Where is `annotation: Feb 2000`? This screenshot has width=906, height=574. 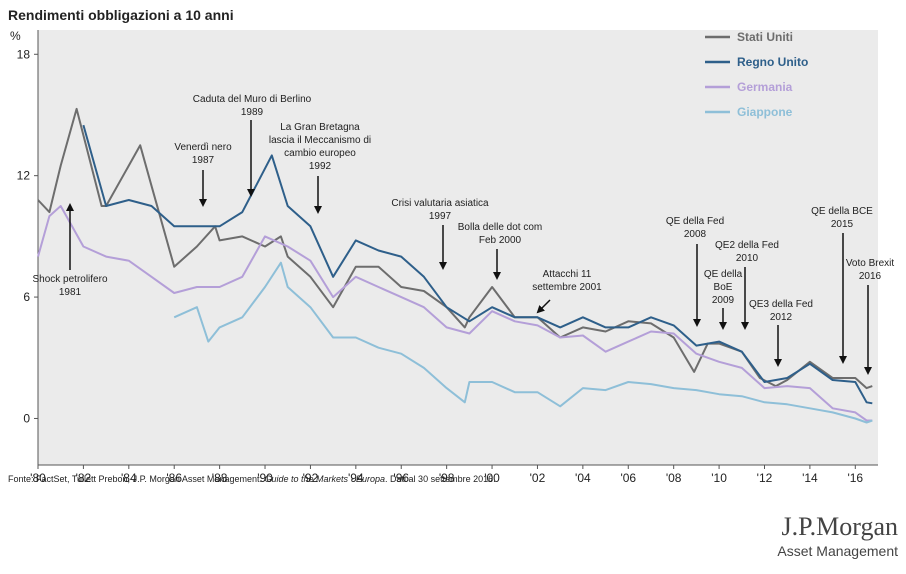
annotation: Feb 2000 is located at coordinates (500, 240).